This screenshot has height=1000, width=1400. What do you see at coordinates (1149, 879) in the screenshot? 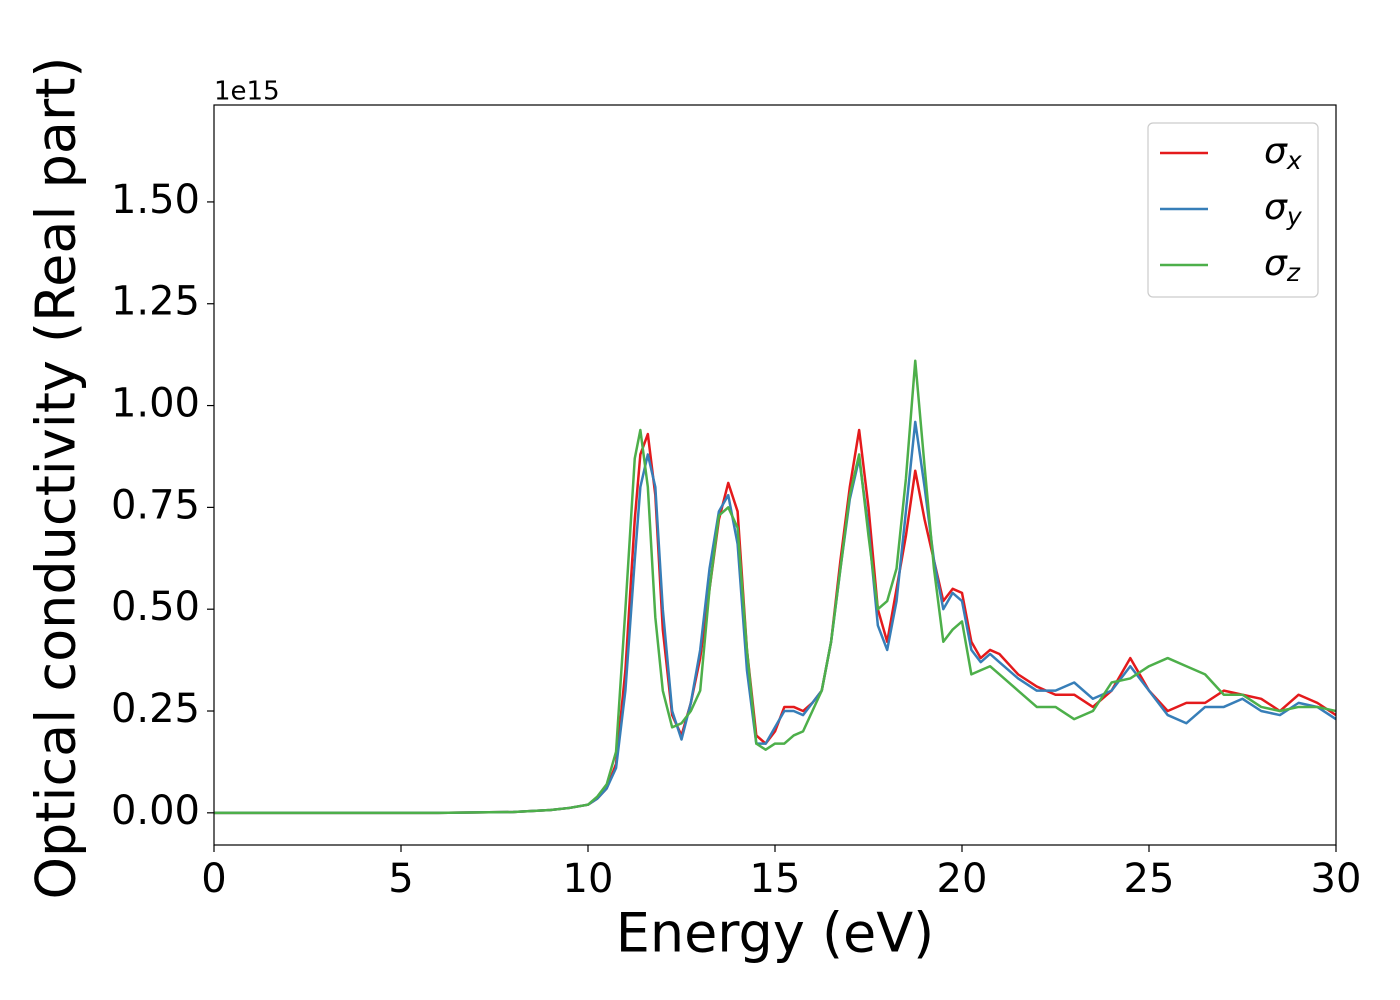
I see `x-tick-label: 25` at bounding box center [1149, 879].